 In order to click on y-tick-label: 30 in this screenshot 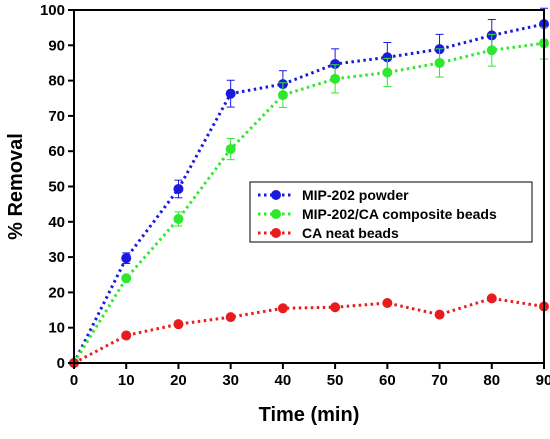, I will do `click(56, 257)`.